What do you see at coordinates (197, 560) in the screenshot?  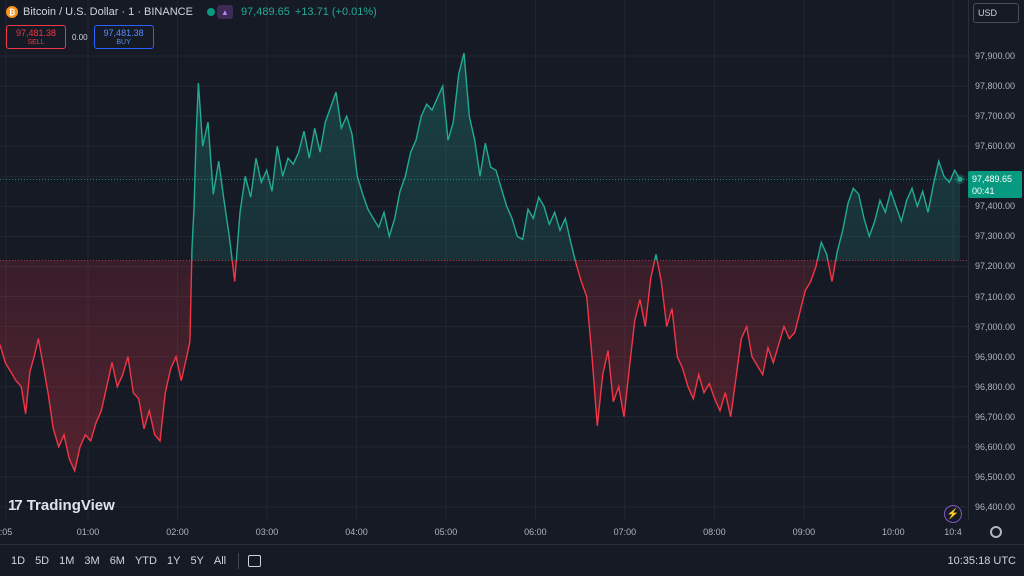 I see `range-button-5y: 5Y` at bounding box center [197, 560].